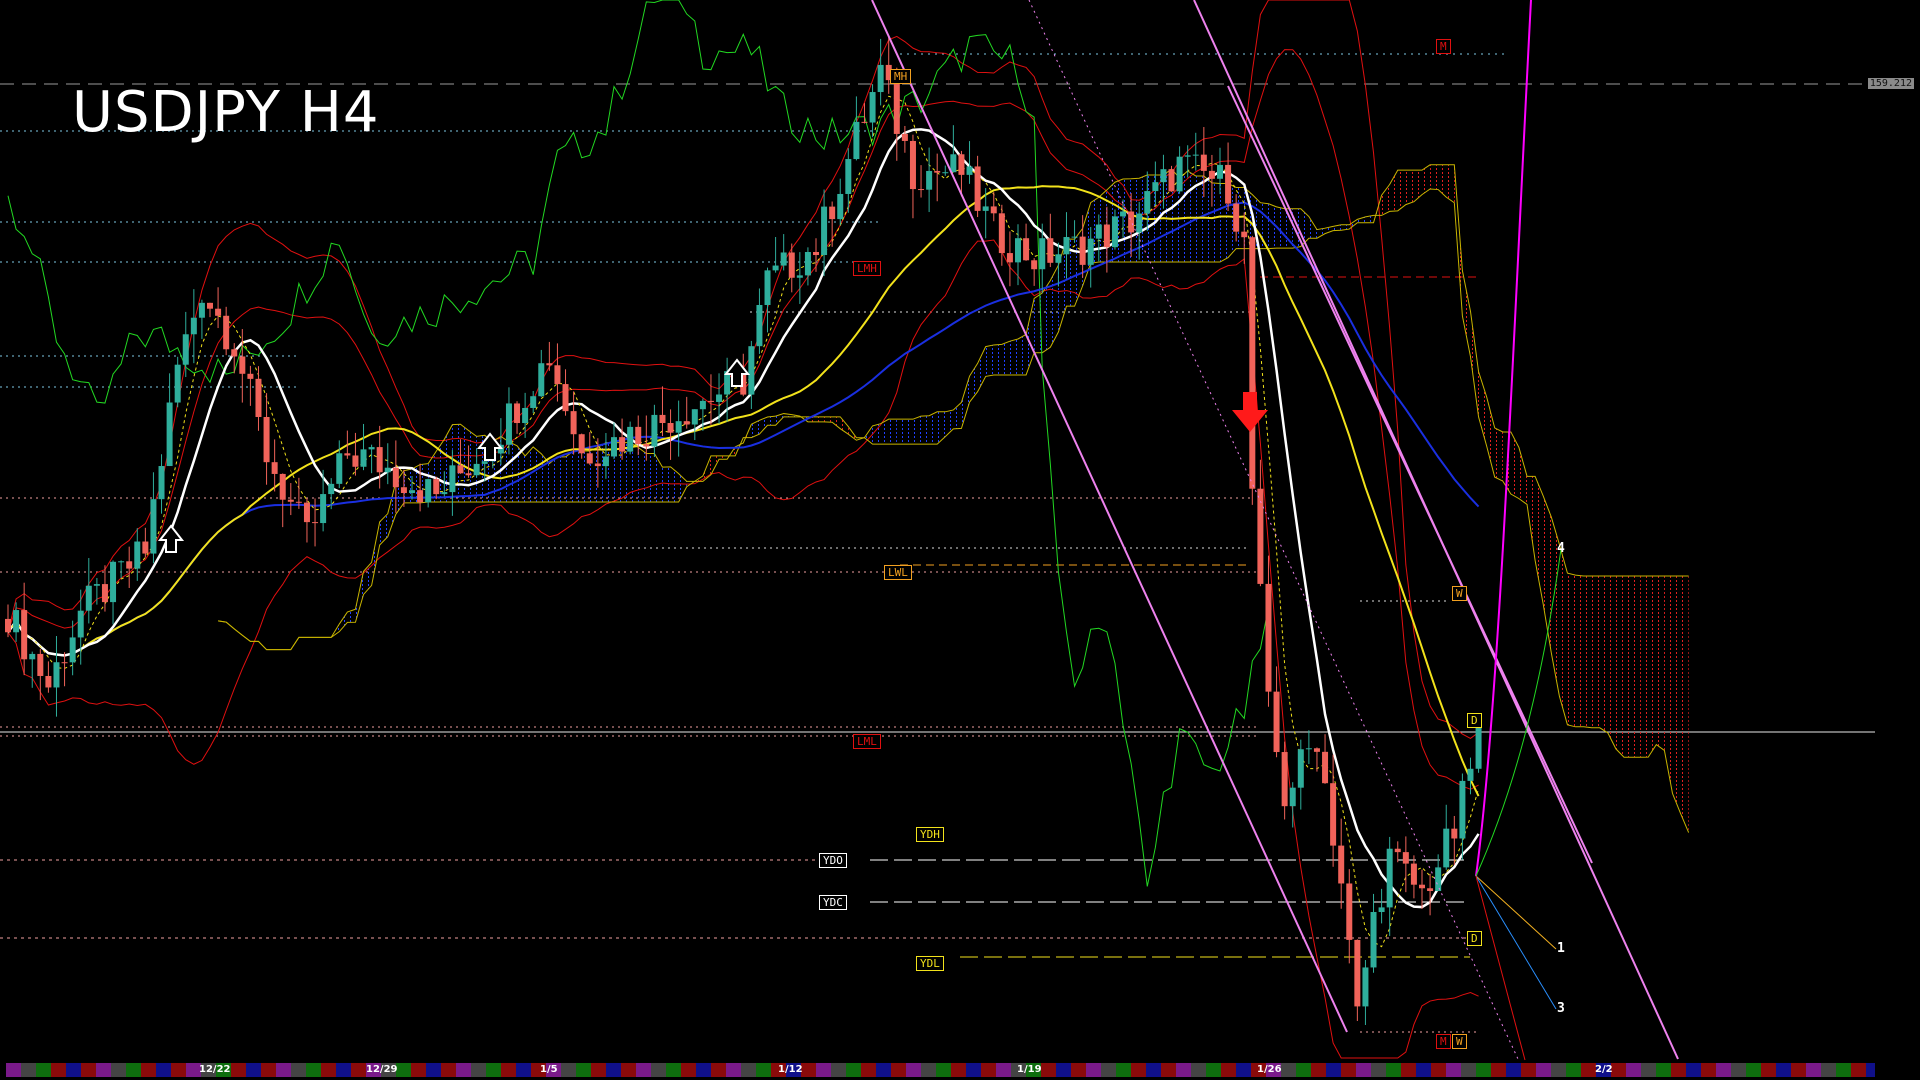  What do you see at coordinates (1503, 438) in the screenshot?
I see `projection-curve-magenta` at bounding box center [1503, 438].